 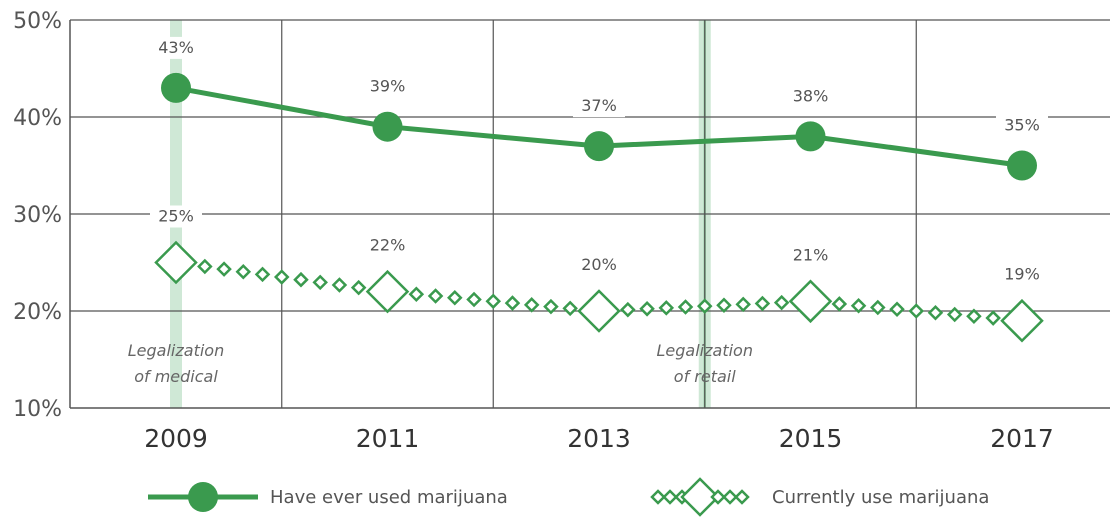 I want to click on legend-marker-have-ever-used, so click(x=203, y=497).